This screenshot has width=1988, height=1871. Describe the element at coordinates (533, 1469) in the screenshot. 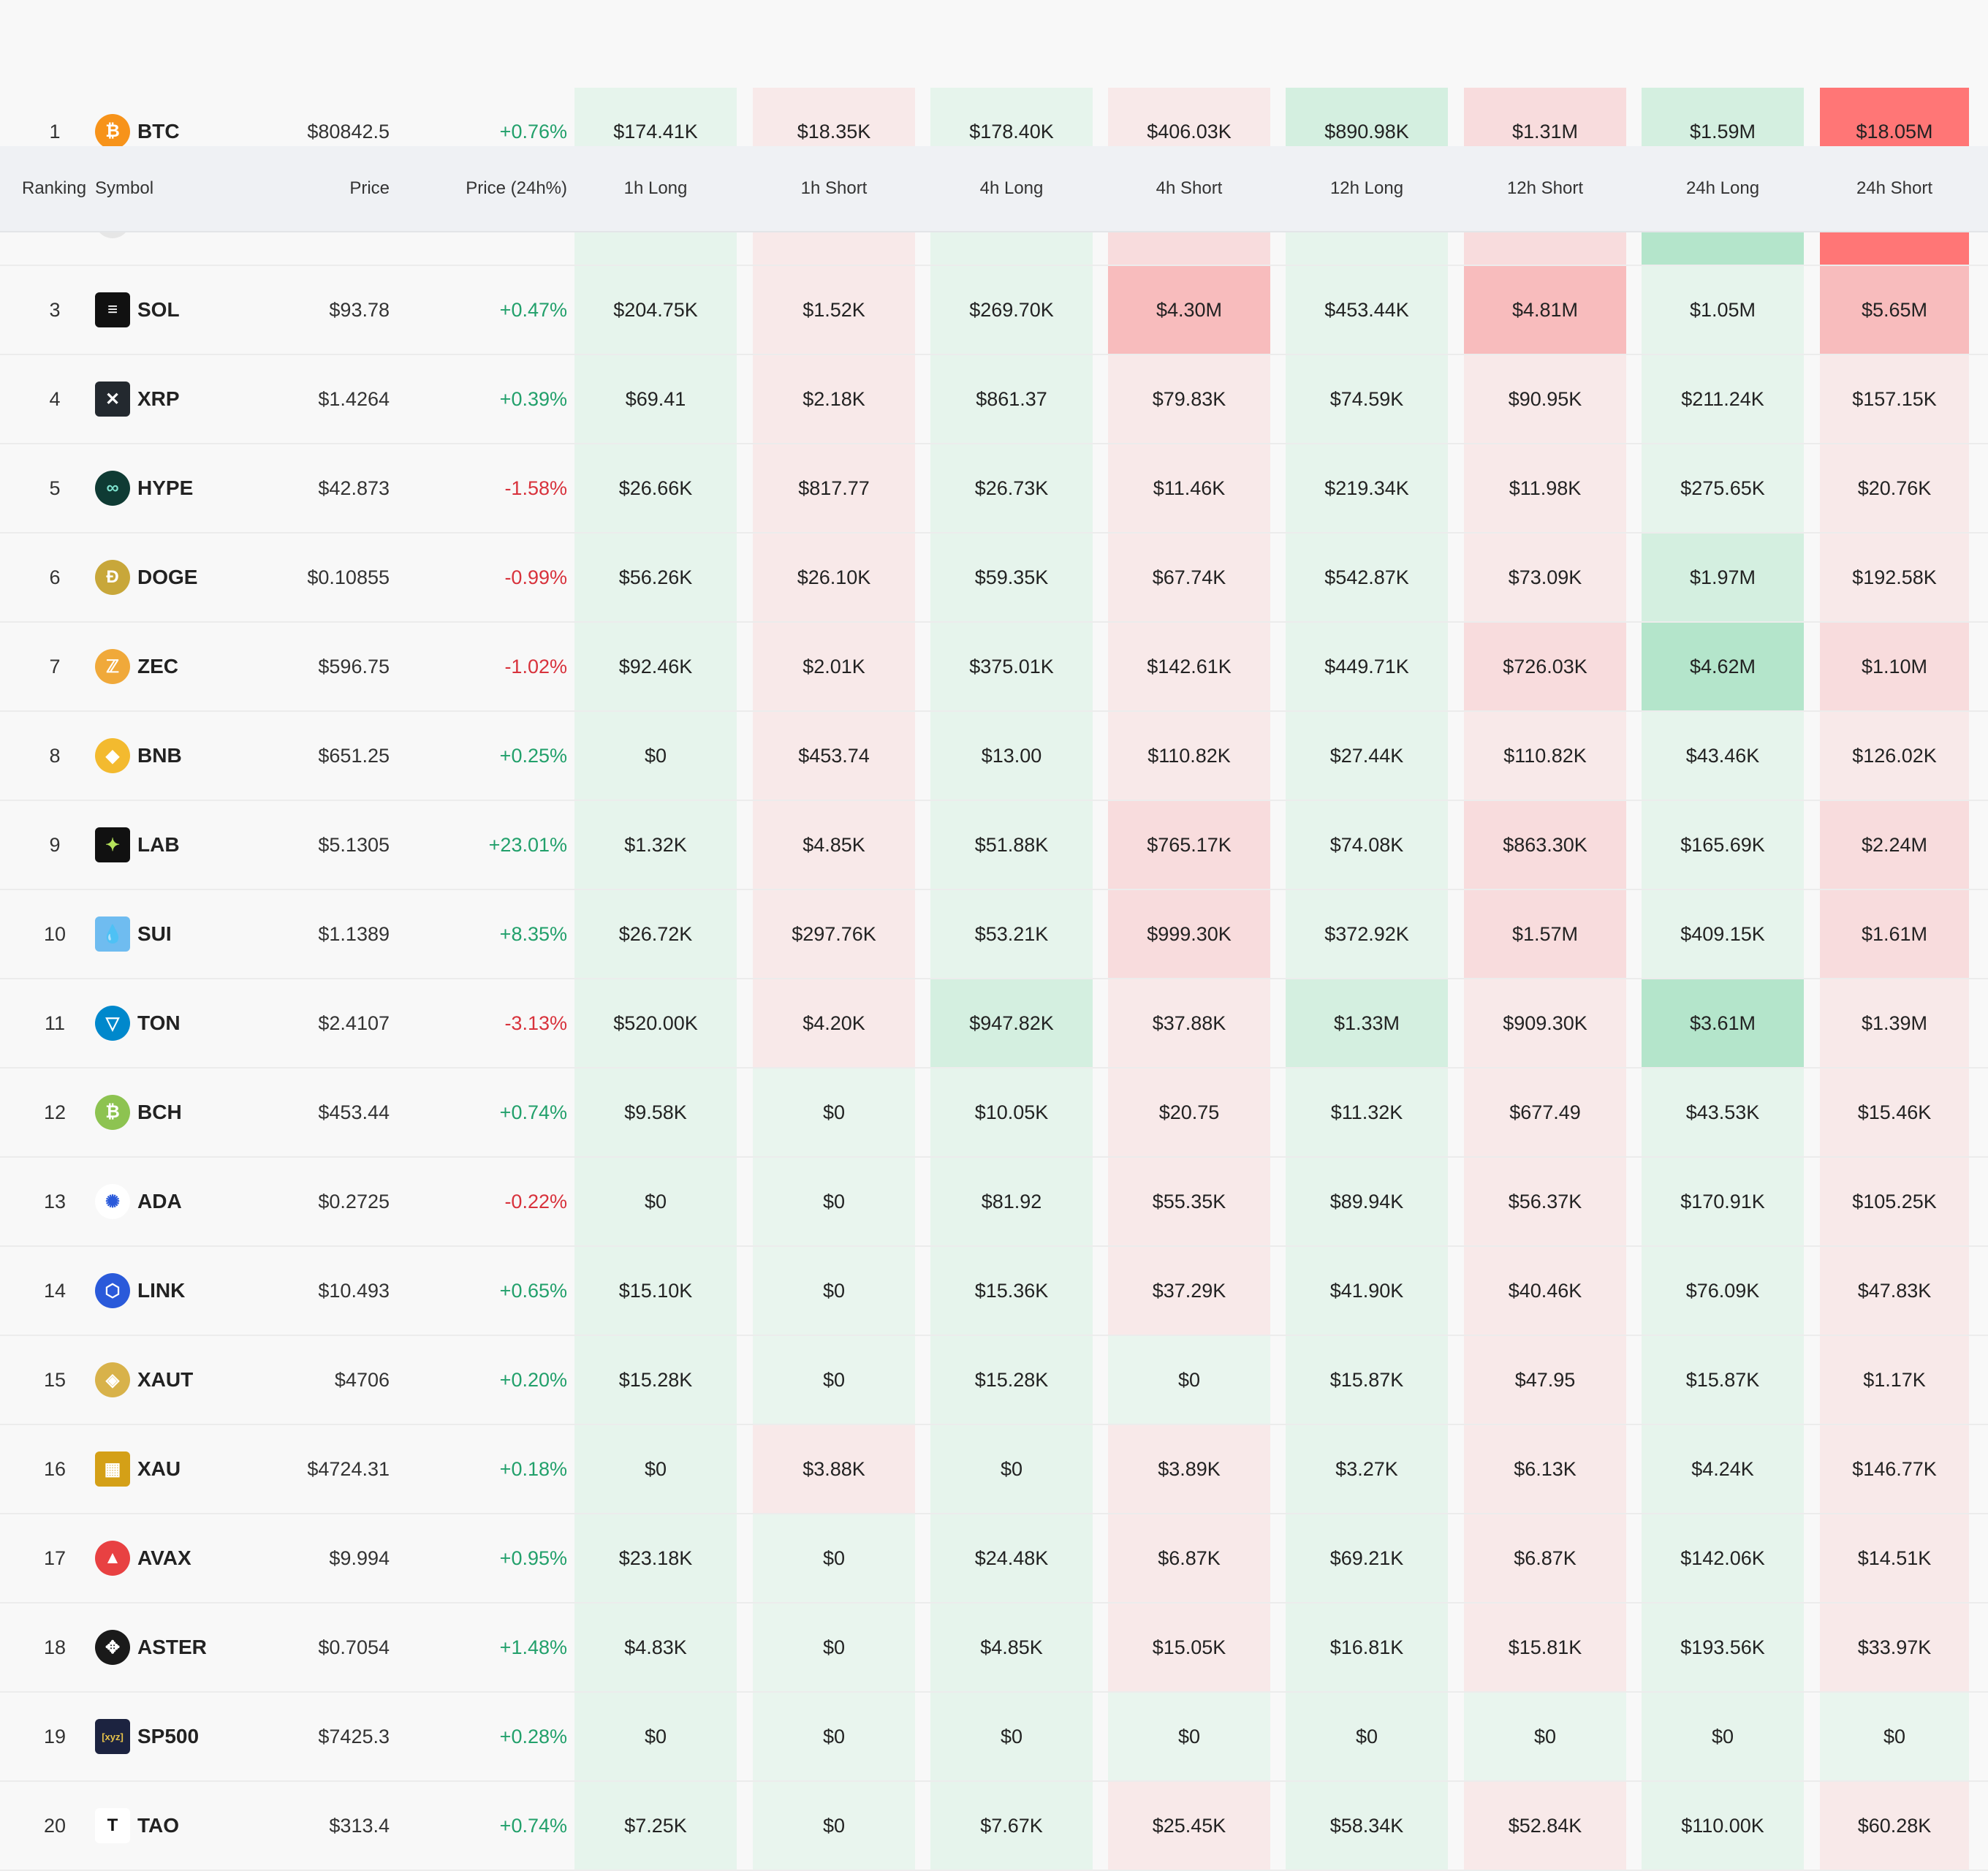

I see `price-change-cell: +0.18%` at that location.